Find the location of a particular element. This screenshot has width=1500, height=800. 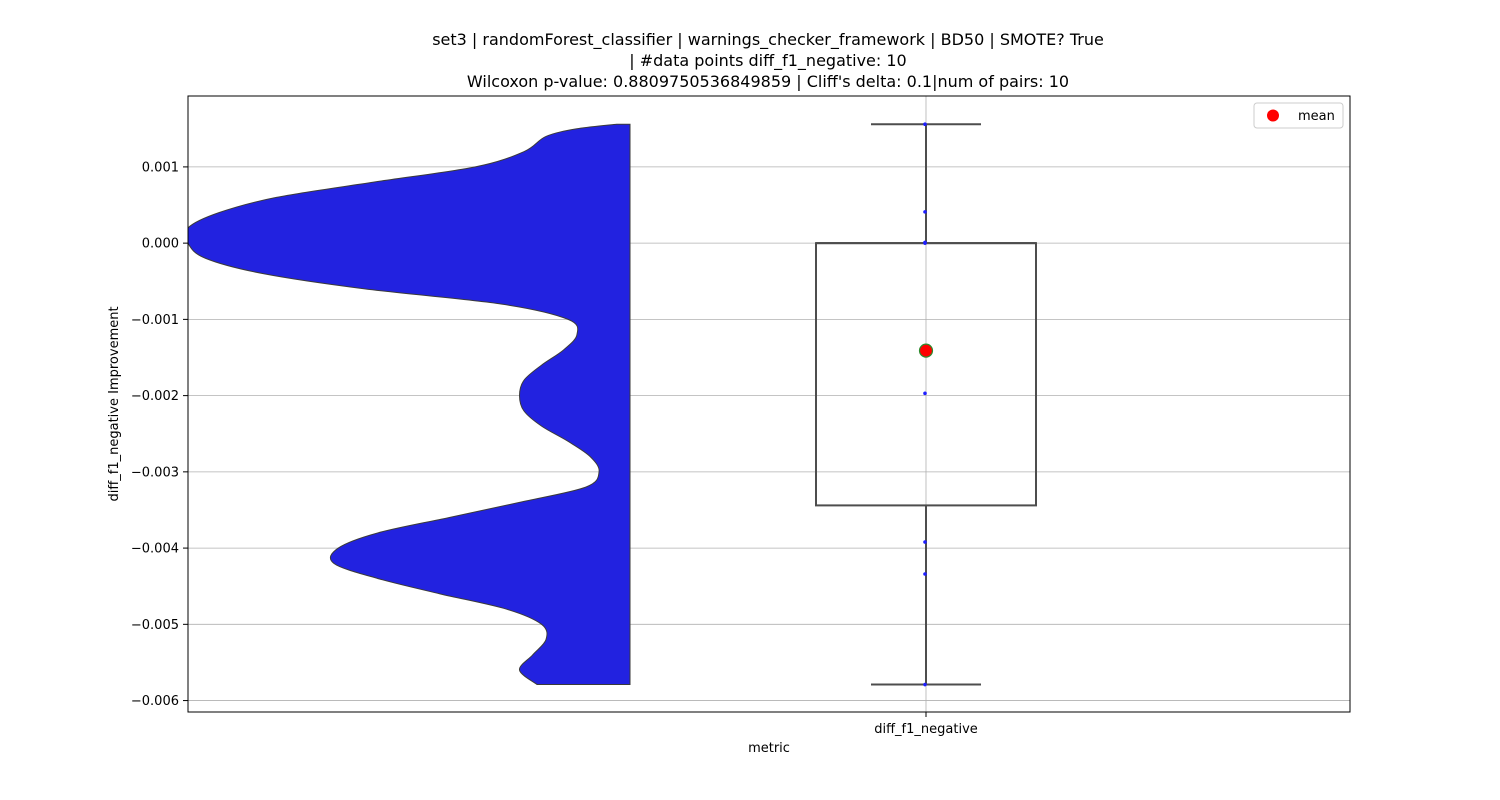

y-tick-label: −0.002 is located at coordinates (155, 396).